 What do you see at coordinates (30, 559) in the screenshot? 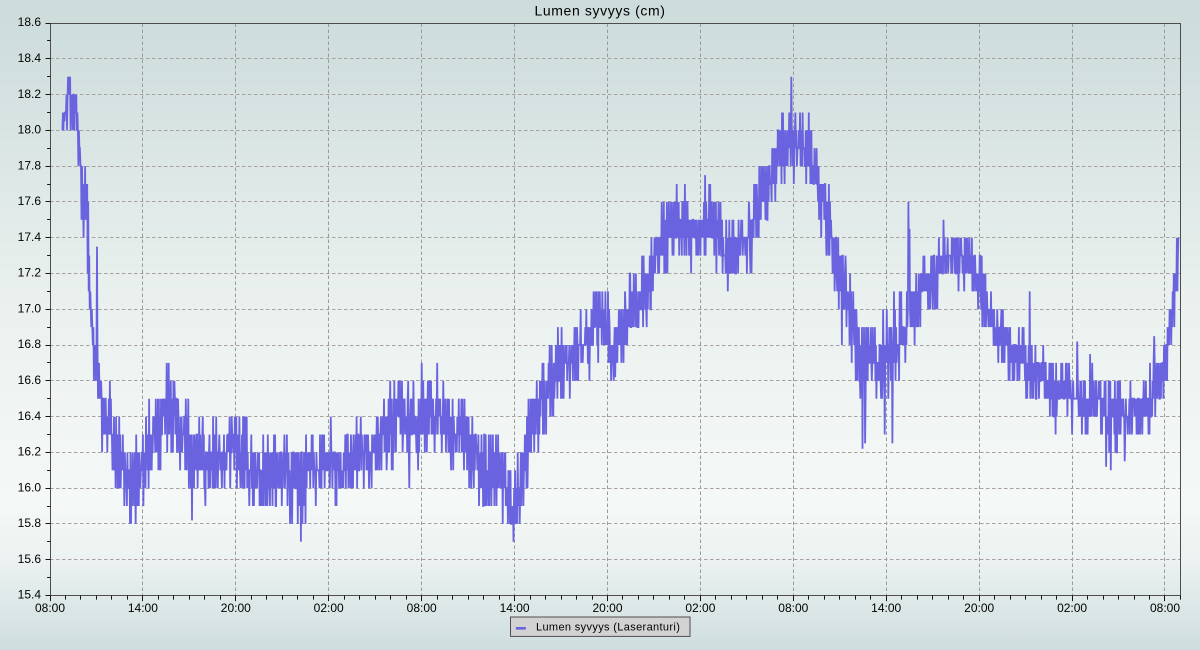
I see `svg-text: 15.6` at bounding box center [30, 559].